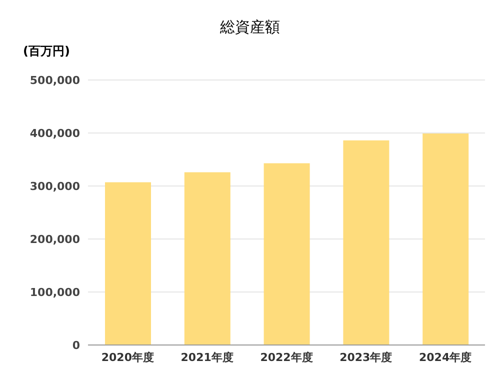 This screenshot has width=500, height=390. What do you see at coordinates (46, 51) in the screenshot?
I see `y-axis-title: (百万円)` at bounding box center [46, 51].